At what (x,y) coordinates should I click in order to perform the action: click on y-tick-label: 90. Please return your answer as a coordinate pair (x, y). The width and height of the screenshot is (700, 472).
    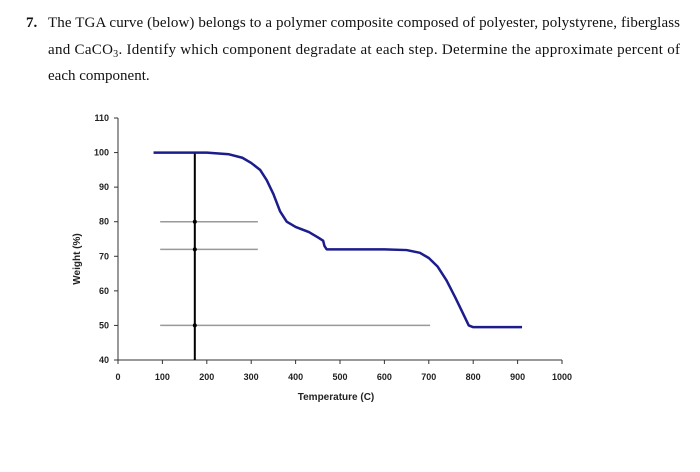
    Looking at the image, I should click on (104, 187).